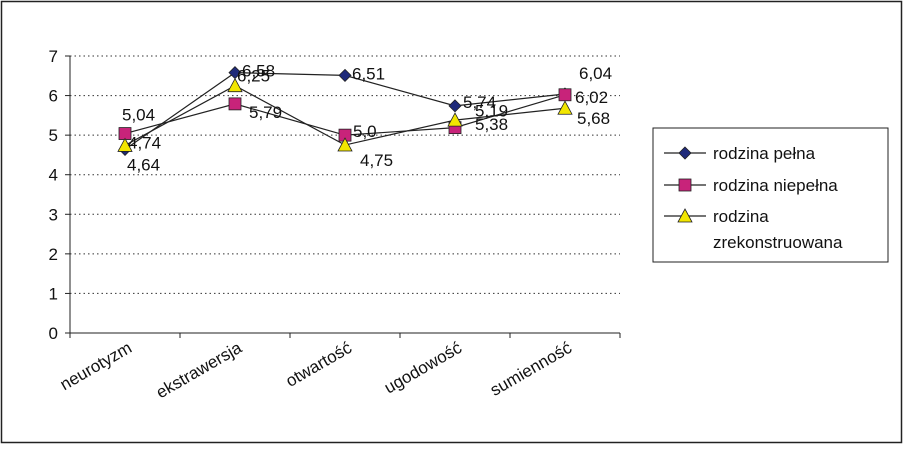 This screenshot has width=903, height=449. Describe the element at coordinates (53, 56) in the screenshot. I see `y-tick-label: 7` at that location.